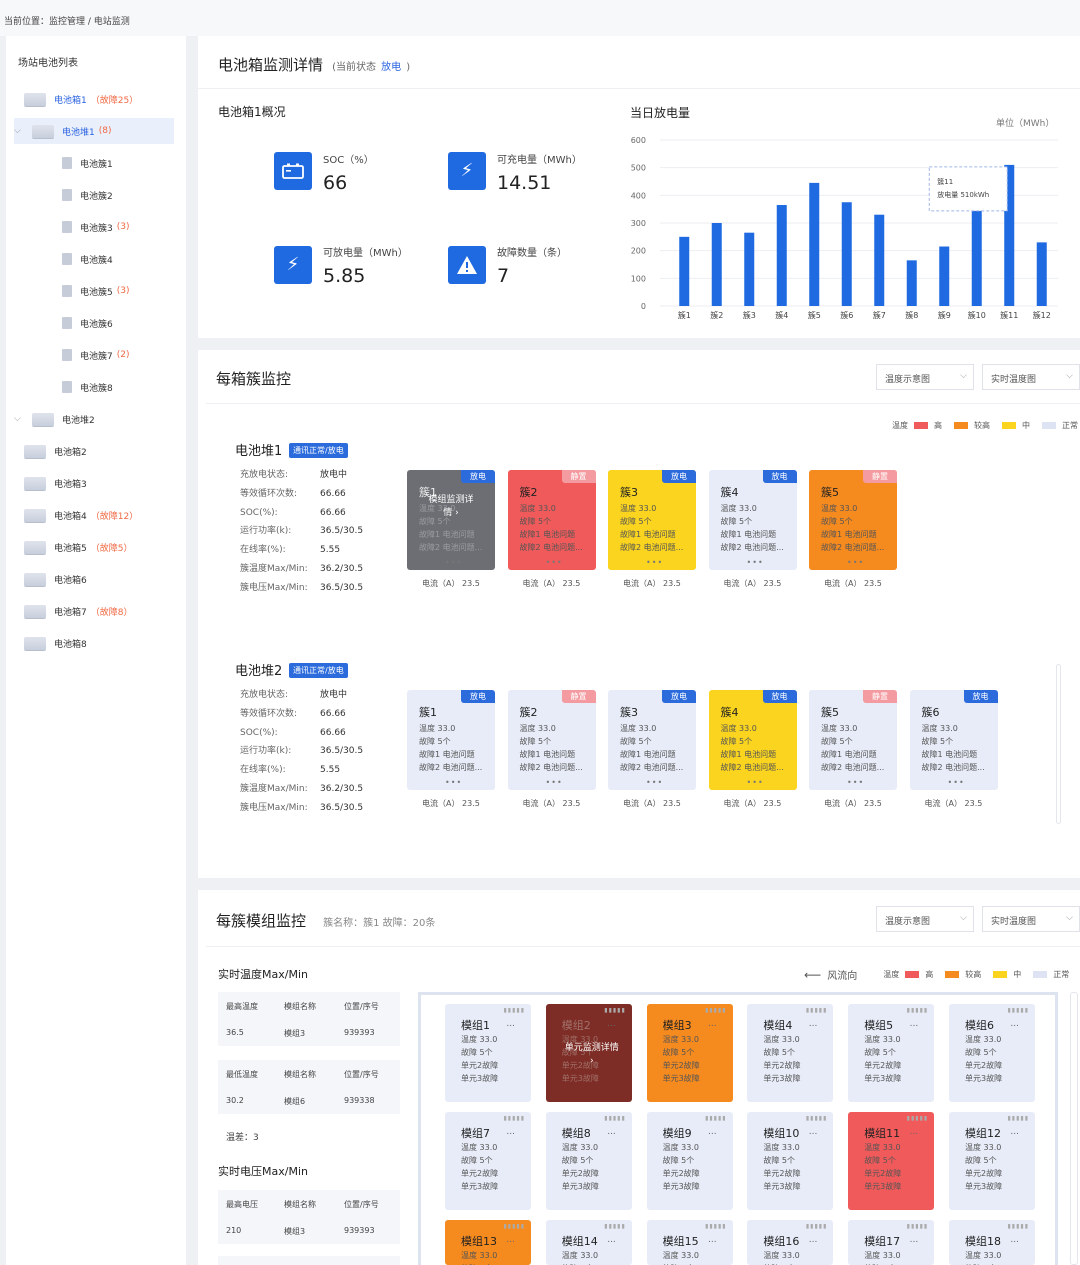 The height and width of the screenshot is (1265, 1080). I want to click on module-card: ▮▮▮▮▮ 模组4... 温度 33.0 故障 5个 单元2故障 单元3故障, so click(790, 1053).